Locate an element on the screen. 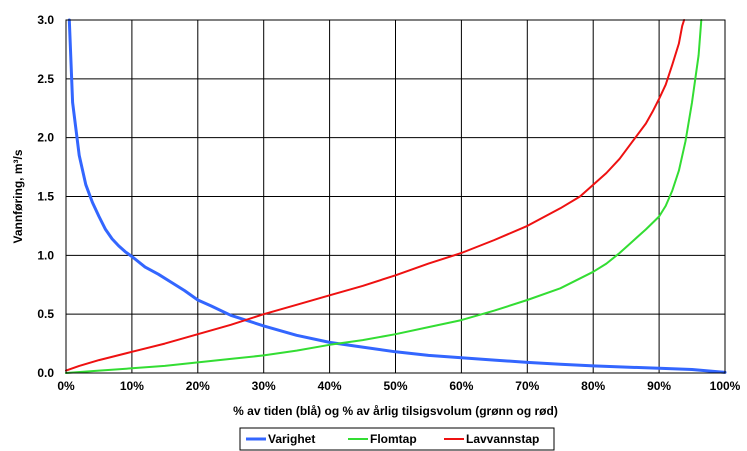 The height and width of the screenshot is (451, 747). legend-label: Varighet is located at coordinates (291, 439).